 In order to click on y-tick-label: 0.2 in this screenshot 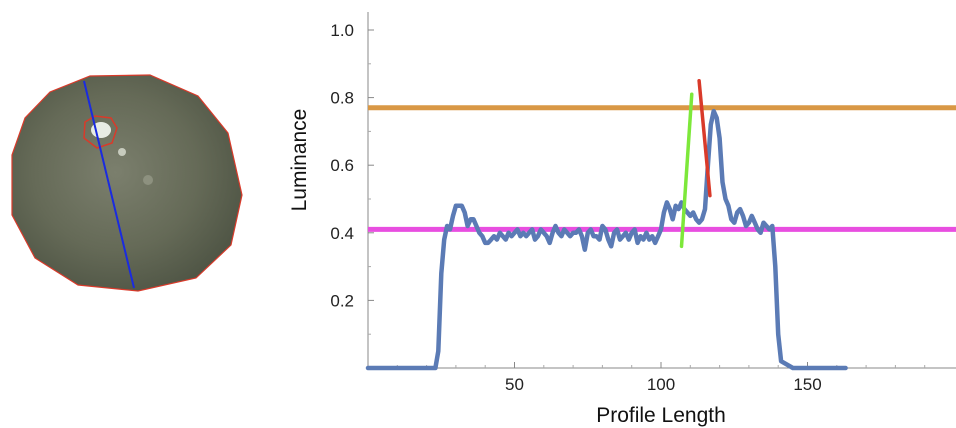, I will do `click(342, 300)`.